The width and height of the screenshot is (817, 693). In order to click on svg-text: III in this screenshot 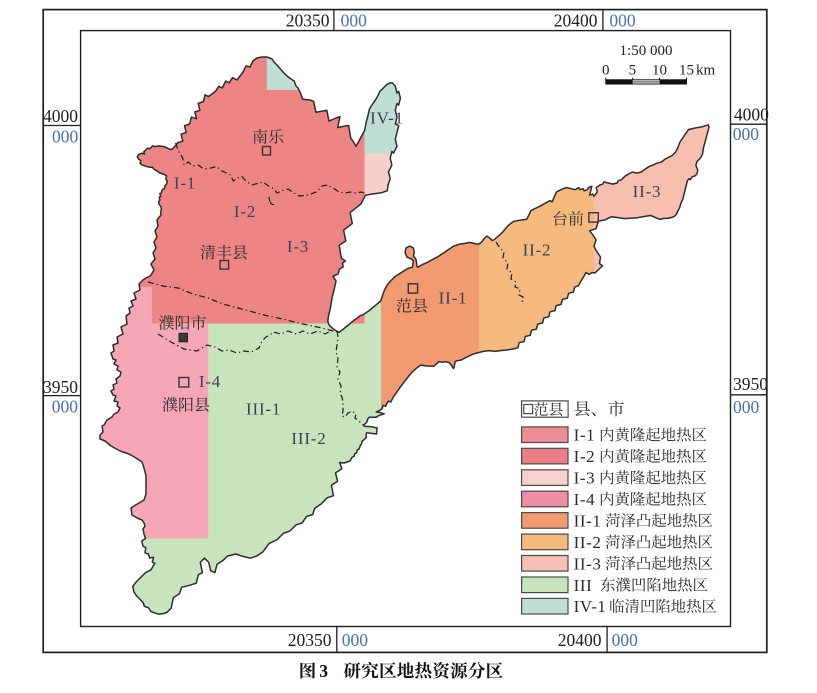, I will do `click(583, 585)`.